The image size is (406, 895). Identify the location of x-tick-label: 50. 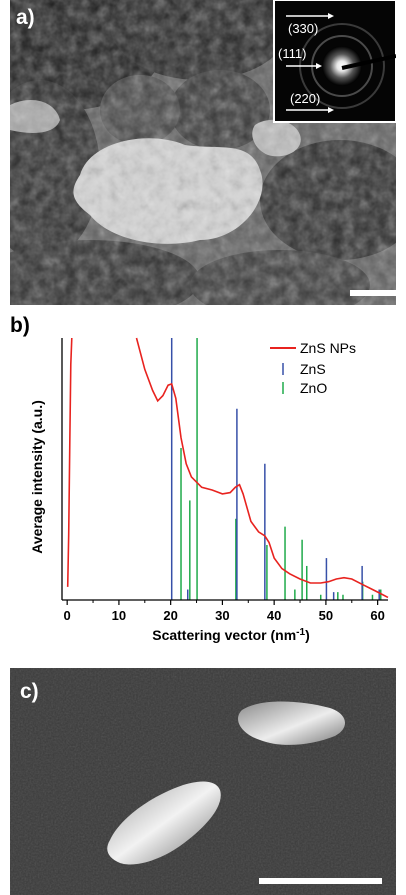
(326, 615).